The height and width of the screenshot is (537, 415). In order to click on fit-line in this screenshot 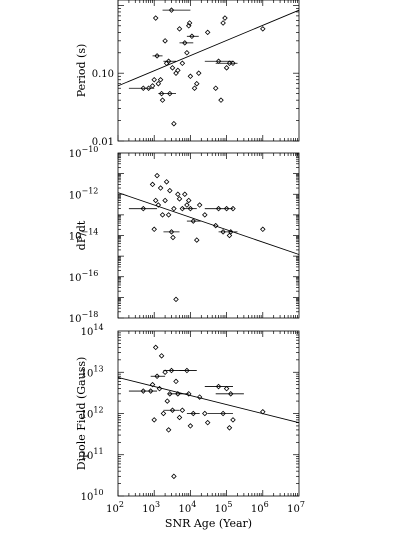, I will do `click(208, 223)`.